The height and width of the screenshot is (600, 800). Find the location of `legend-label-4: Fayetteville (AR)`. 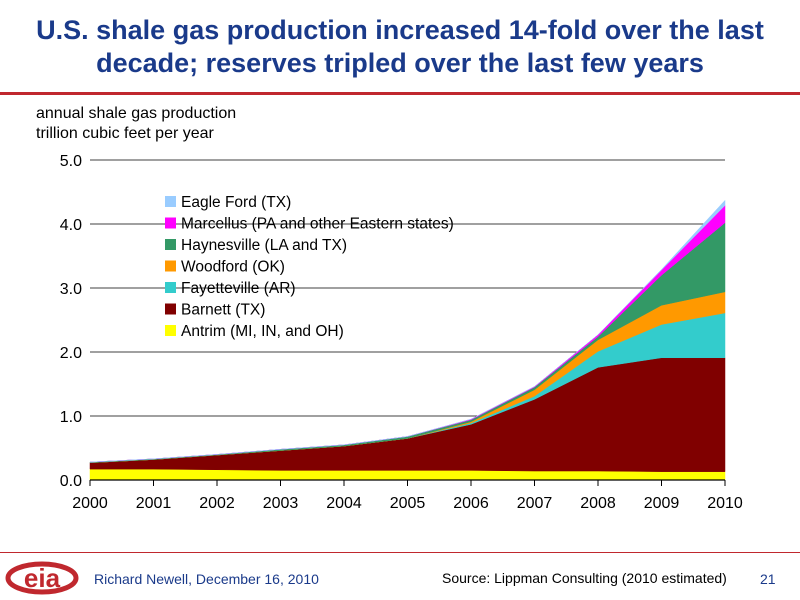

legend-label-4: Fayetteville (AR) is located at coordinates (238, 288).